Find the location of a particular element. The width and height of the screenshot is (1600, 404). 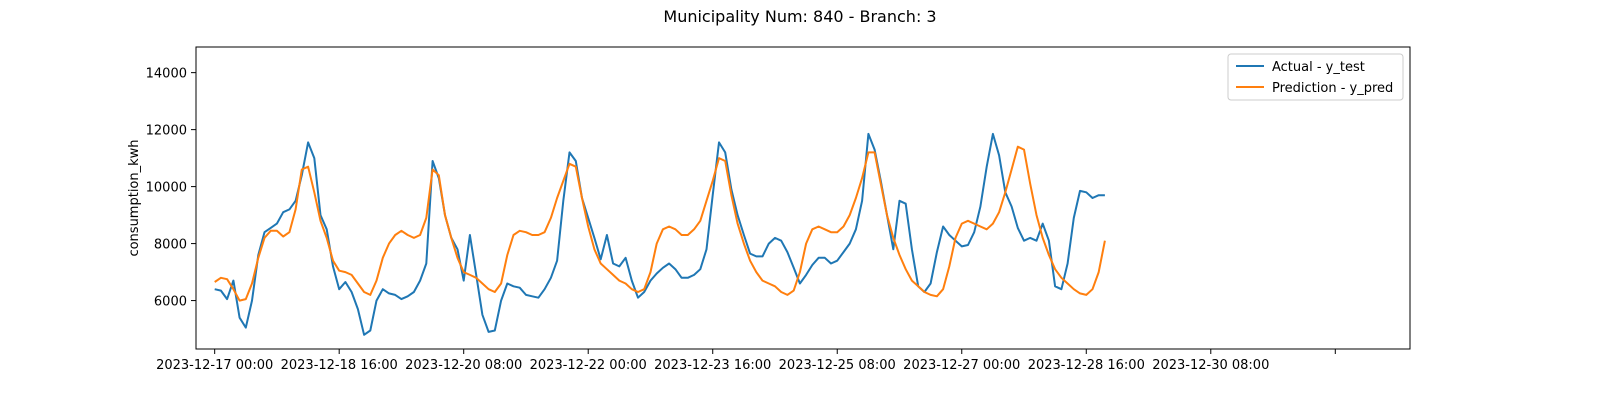

y-axis: 6000 8000 10000 12000 14000 is located at coordinates (171, 188).